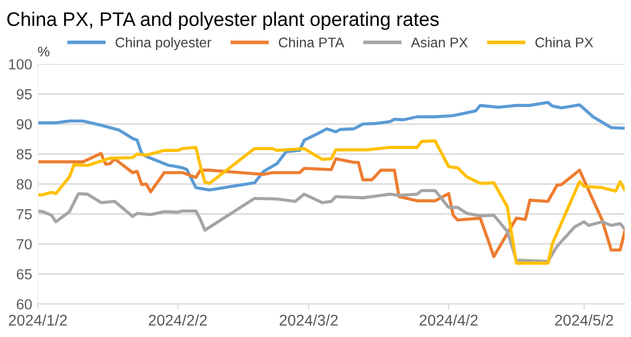  What do you see at coordinates (223, 21) in the screenshot?
I see `chart-title: China PX, PTA and polyester plant operating rates` at bounding box center [223, 21].